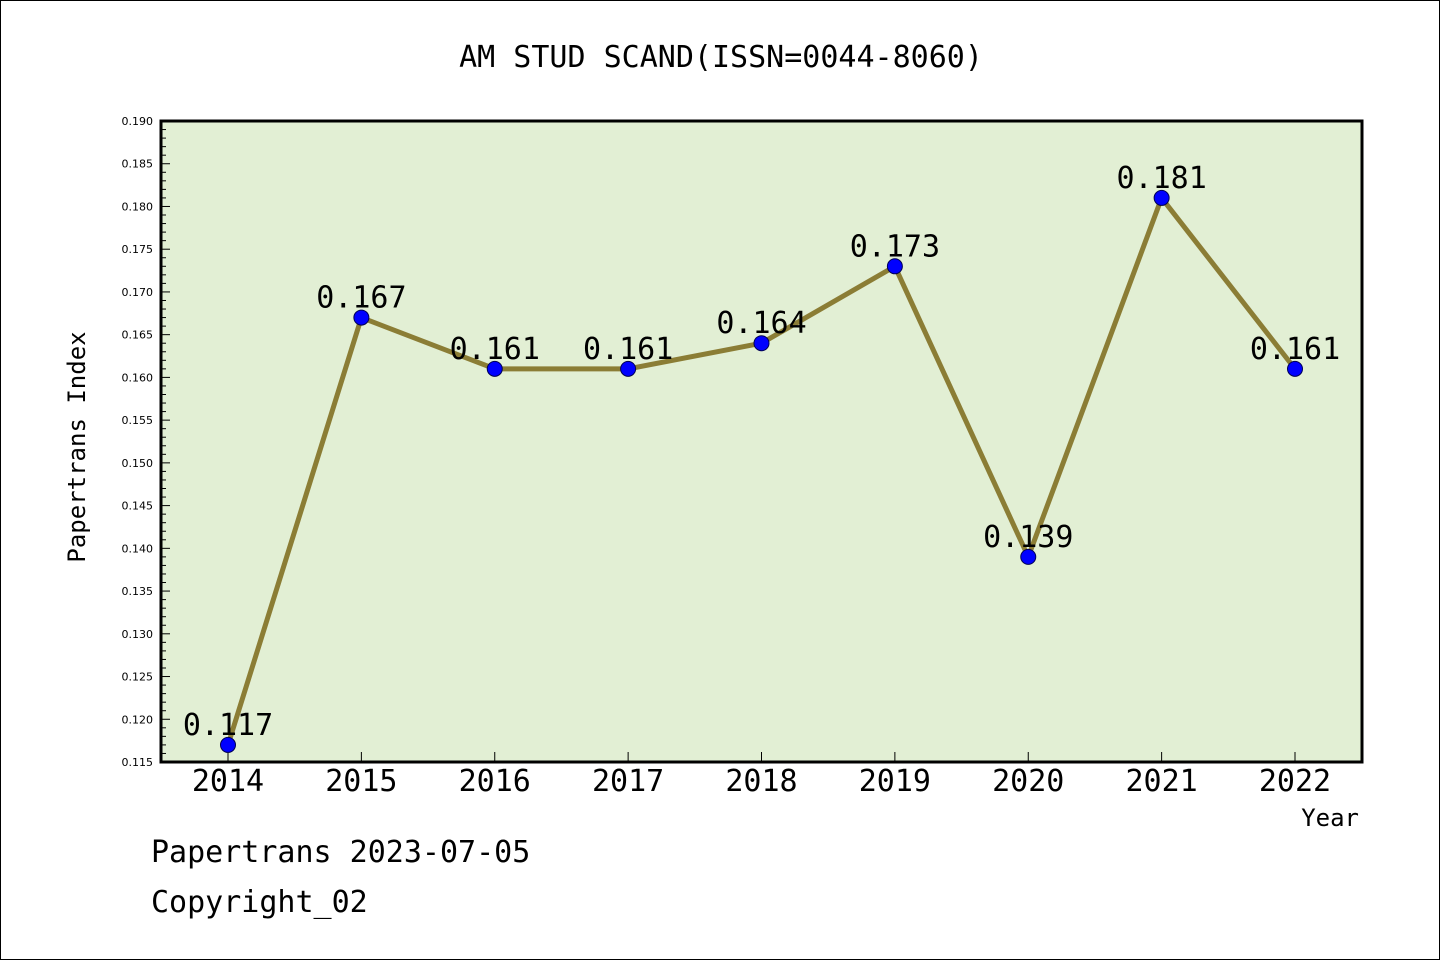 The height and width of the screenshot is (961, 1440). I want to click on data-label: 0.164, so click(761, 323).